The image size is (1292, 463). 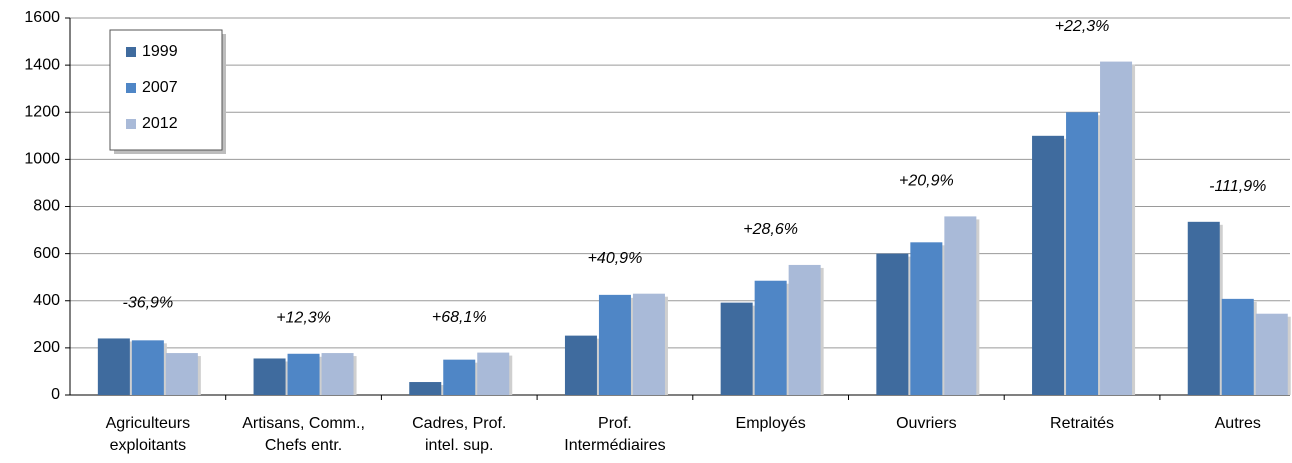 I want to click on y-tick-label: 400, so click(x=46, y=300).